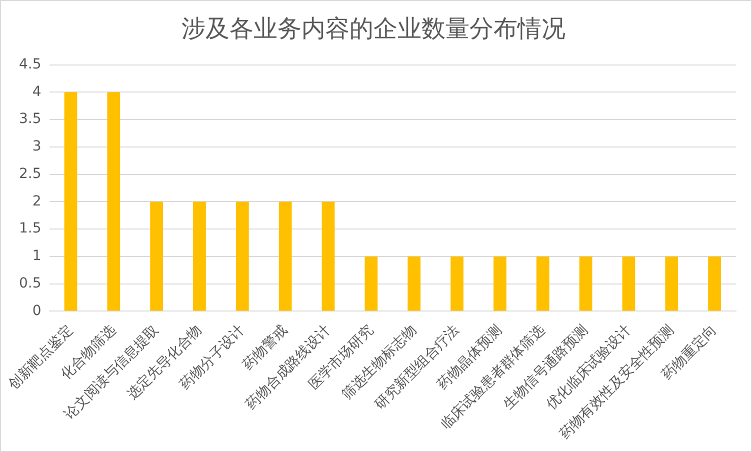 This screenshot has height=452, width=752. Describe the element at coordinates (37, 92) in the screenshot. I see `y-tick-label: 4` at that location.